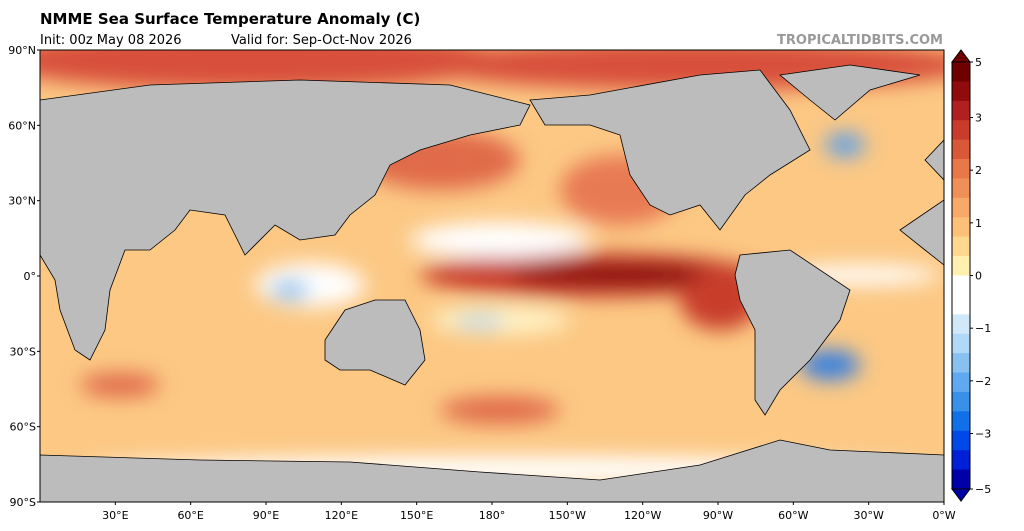 The width and height of the screenshot is (1024, 531). I want to click on africa-west, so click(921, 232).